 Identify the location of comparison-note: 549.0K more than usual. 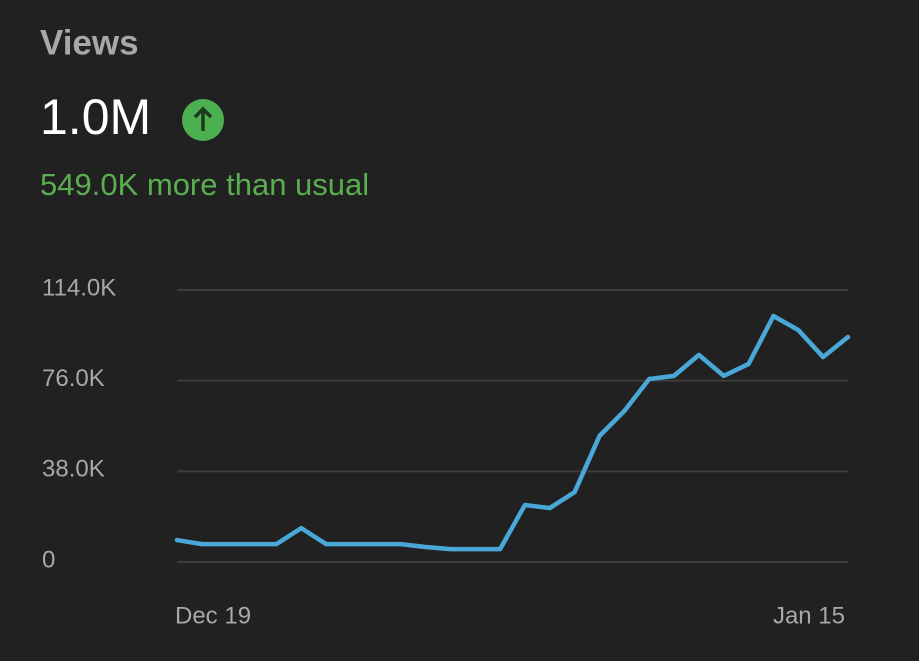
(204, 184).